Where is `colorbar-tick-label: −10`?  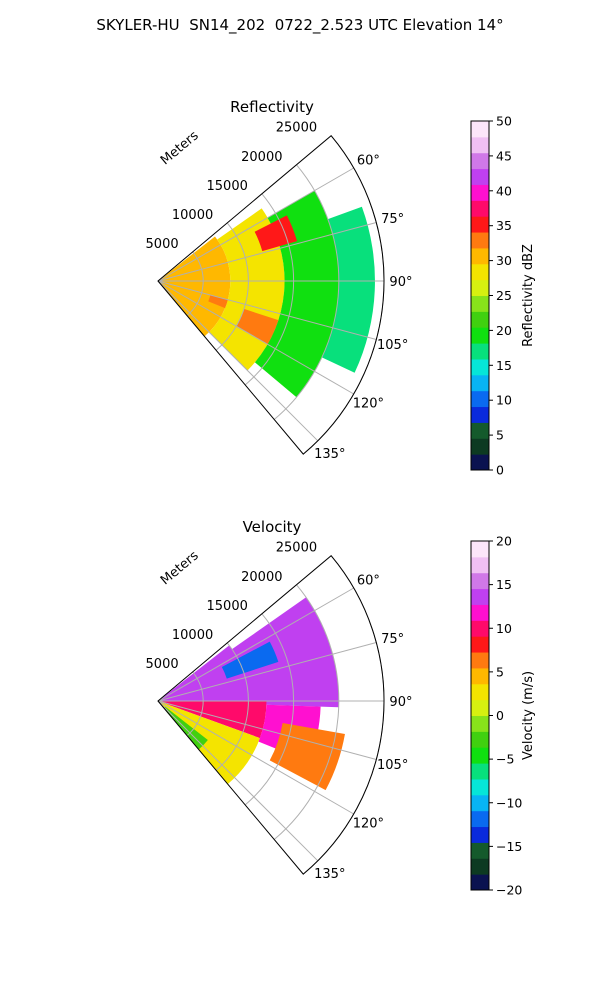 colorbar-tick-label: −10 is located at coordinates (509, 802).